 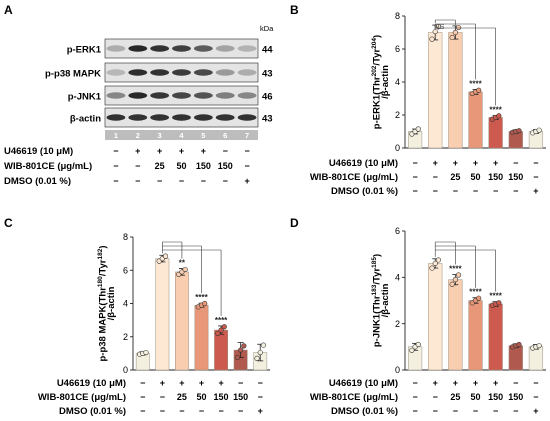 I want to click on y-tick-label: 4, so click(x=125, y=304).